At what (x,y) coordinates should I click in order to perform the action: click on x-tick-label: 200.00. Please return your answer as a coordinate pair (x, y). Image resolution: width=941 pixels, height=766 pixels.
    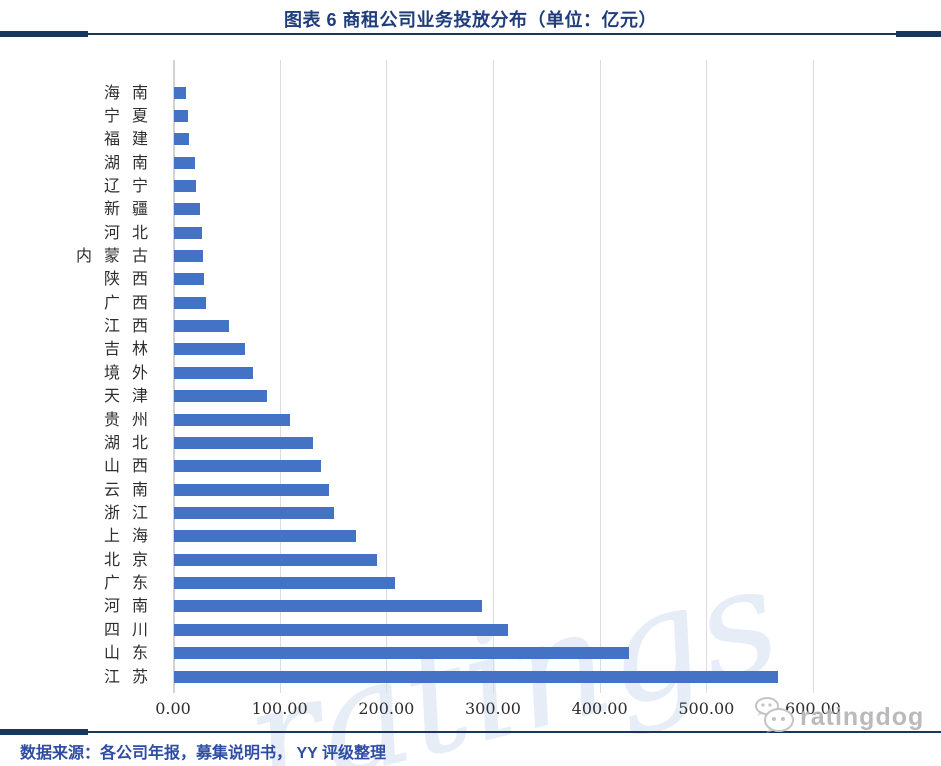
    Looking at the image, I should click on (386, 708).